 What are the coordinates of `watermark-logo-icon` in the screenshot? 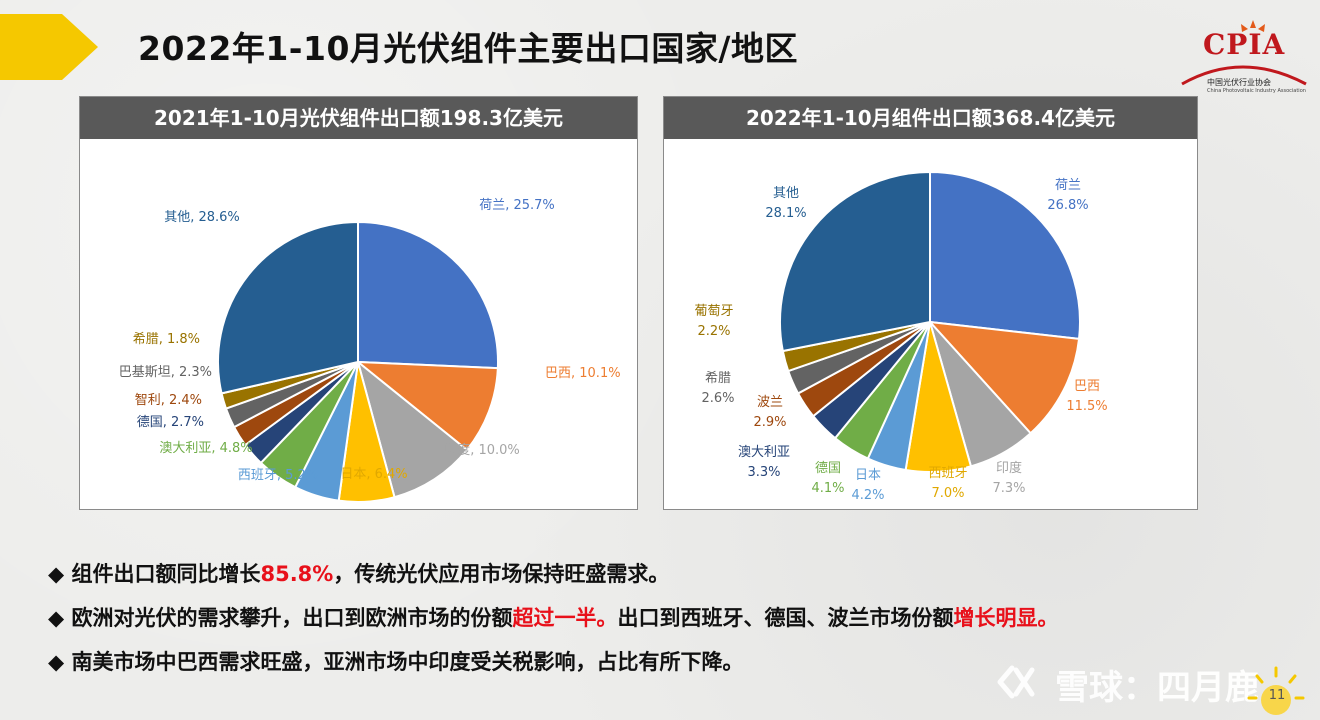 It's located at (1016, 682).